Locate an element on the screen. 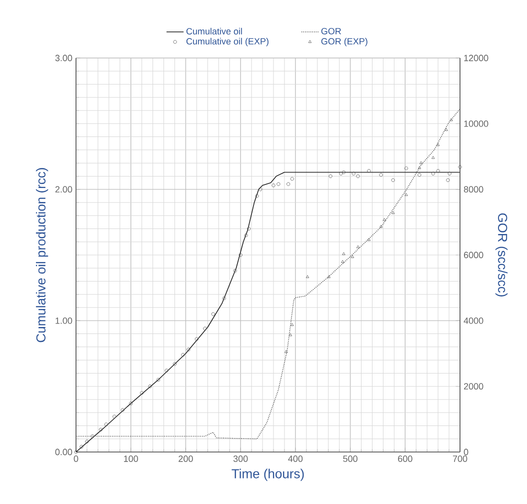  x-tick-label: 0 is located at coordinates (76, 459).